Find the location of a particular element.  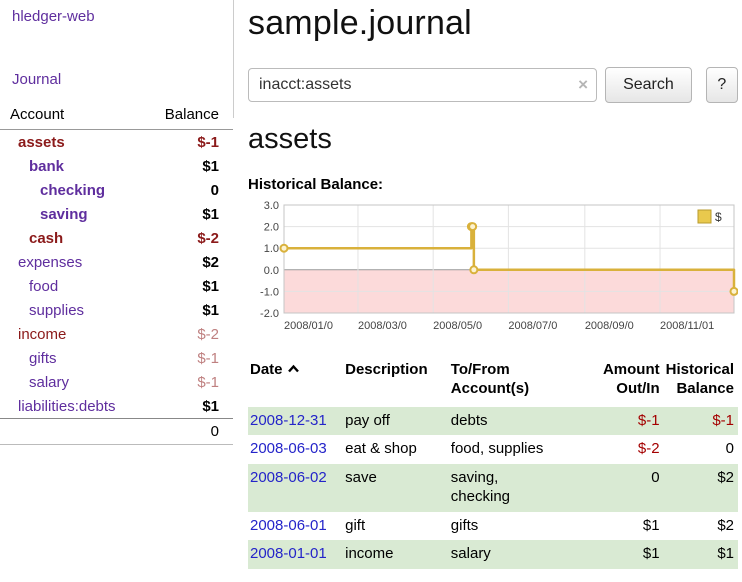

transaction-description: eat & shop is located at coordinates (381, 449).